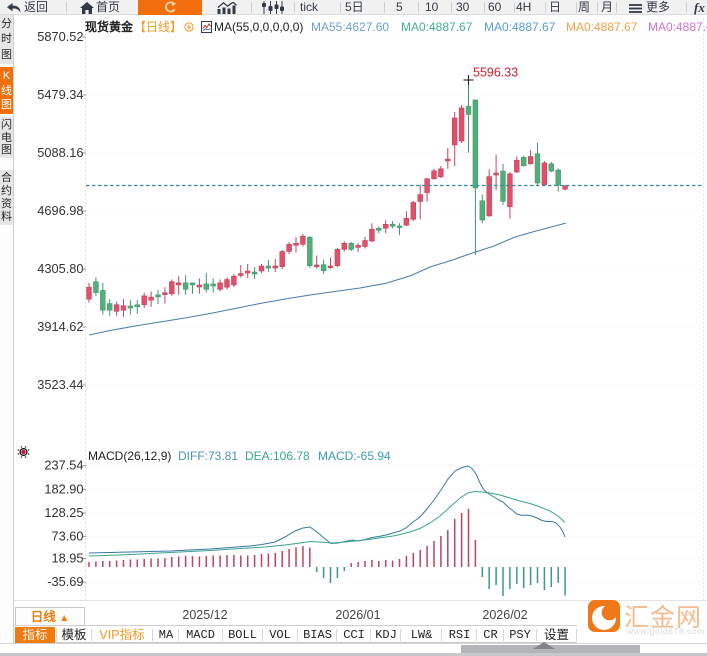 The width and height of the screenshot is (707, 656). I want to click on svg-text: -35.69, so click(65, 581).